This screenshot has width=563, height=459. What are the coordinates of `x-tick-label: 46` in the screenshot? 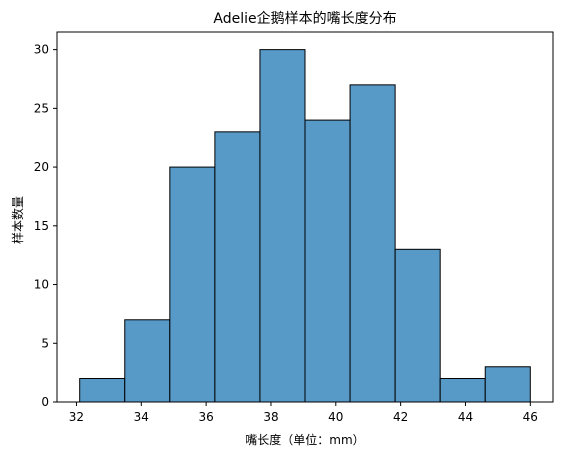 It's located at (530, 417).